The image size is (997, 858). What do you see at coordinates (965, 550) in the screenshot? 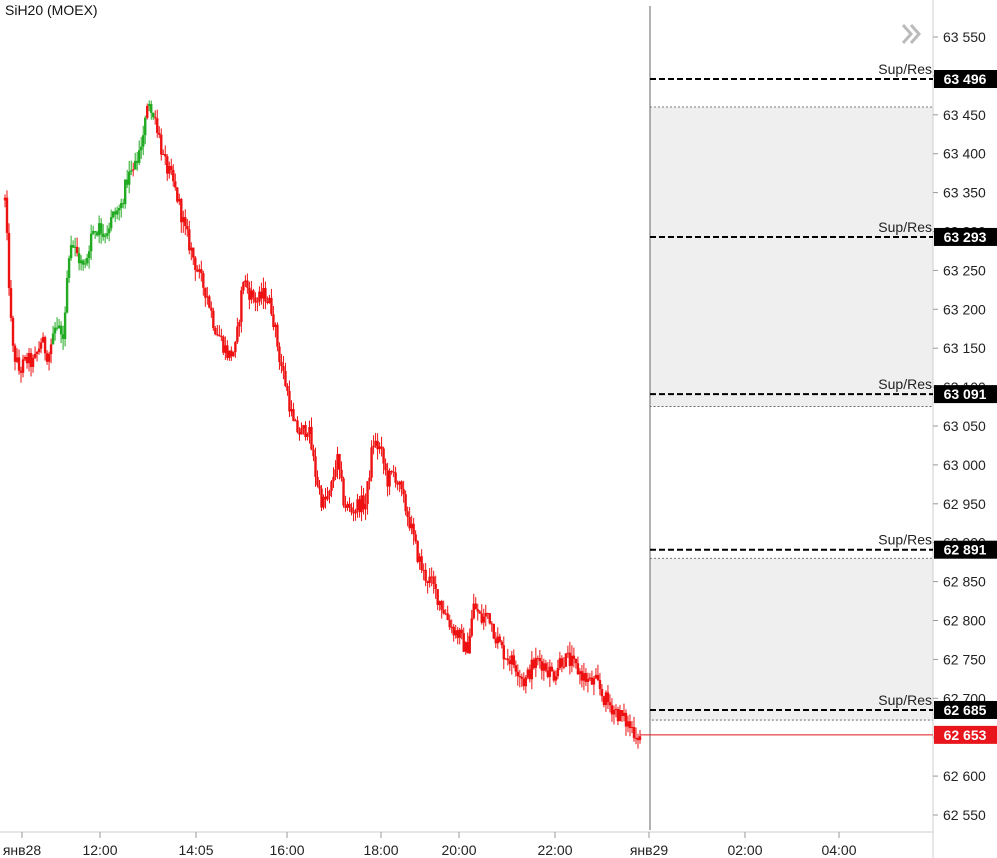
I see `sr-level-value: 62 891` at bounding box center [965, 550].